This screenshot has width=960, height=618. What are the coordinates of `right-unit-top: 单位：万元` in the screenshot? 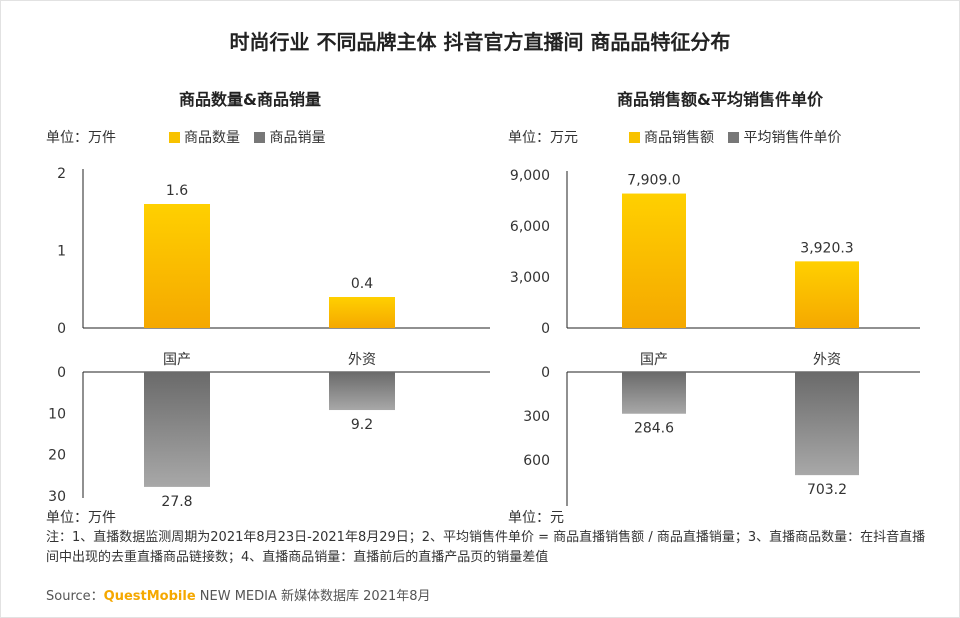 It's located at (543, 138).